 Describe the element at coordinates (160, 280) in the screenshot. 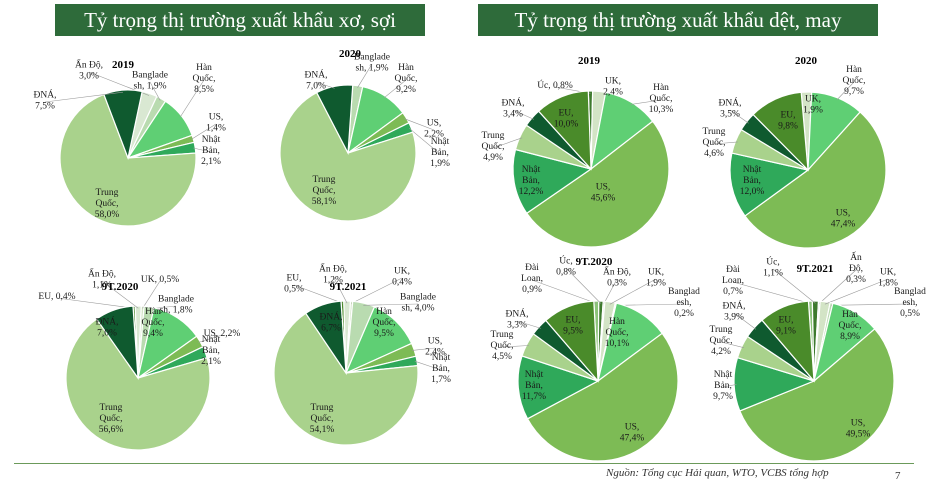

I see `slice-label-uk: UK, 0,5%` at that location.